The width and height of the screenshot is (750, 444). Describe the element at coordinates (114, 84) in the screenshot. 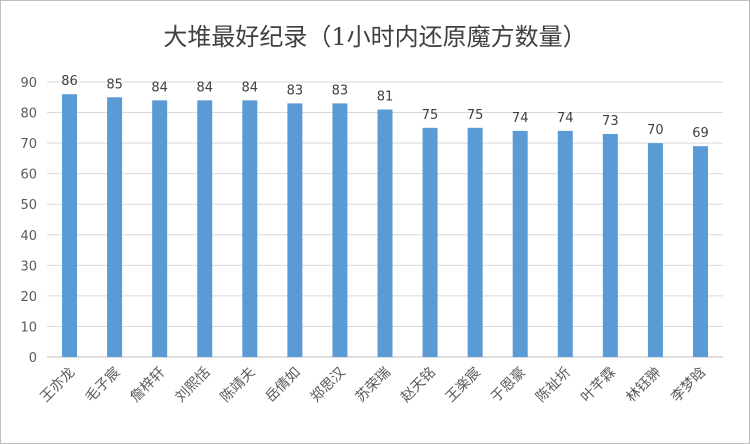

I see `data-label: 85` at that location.